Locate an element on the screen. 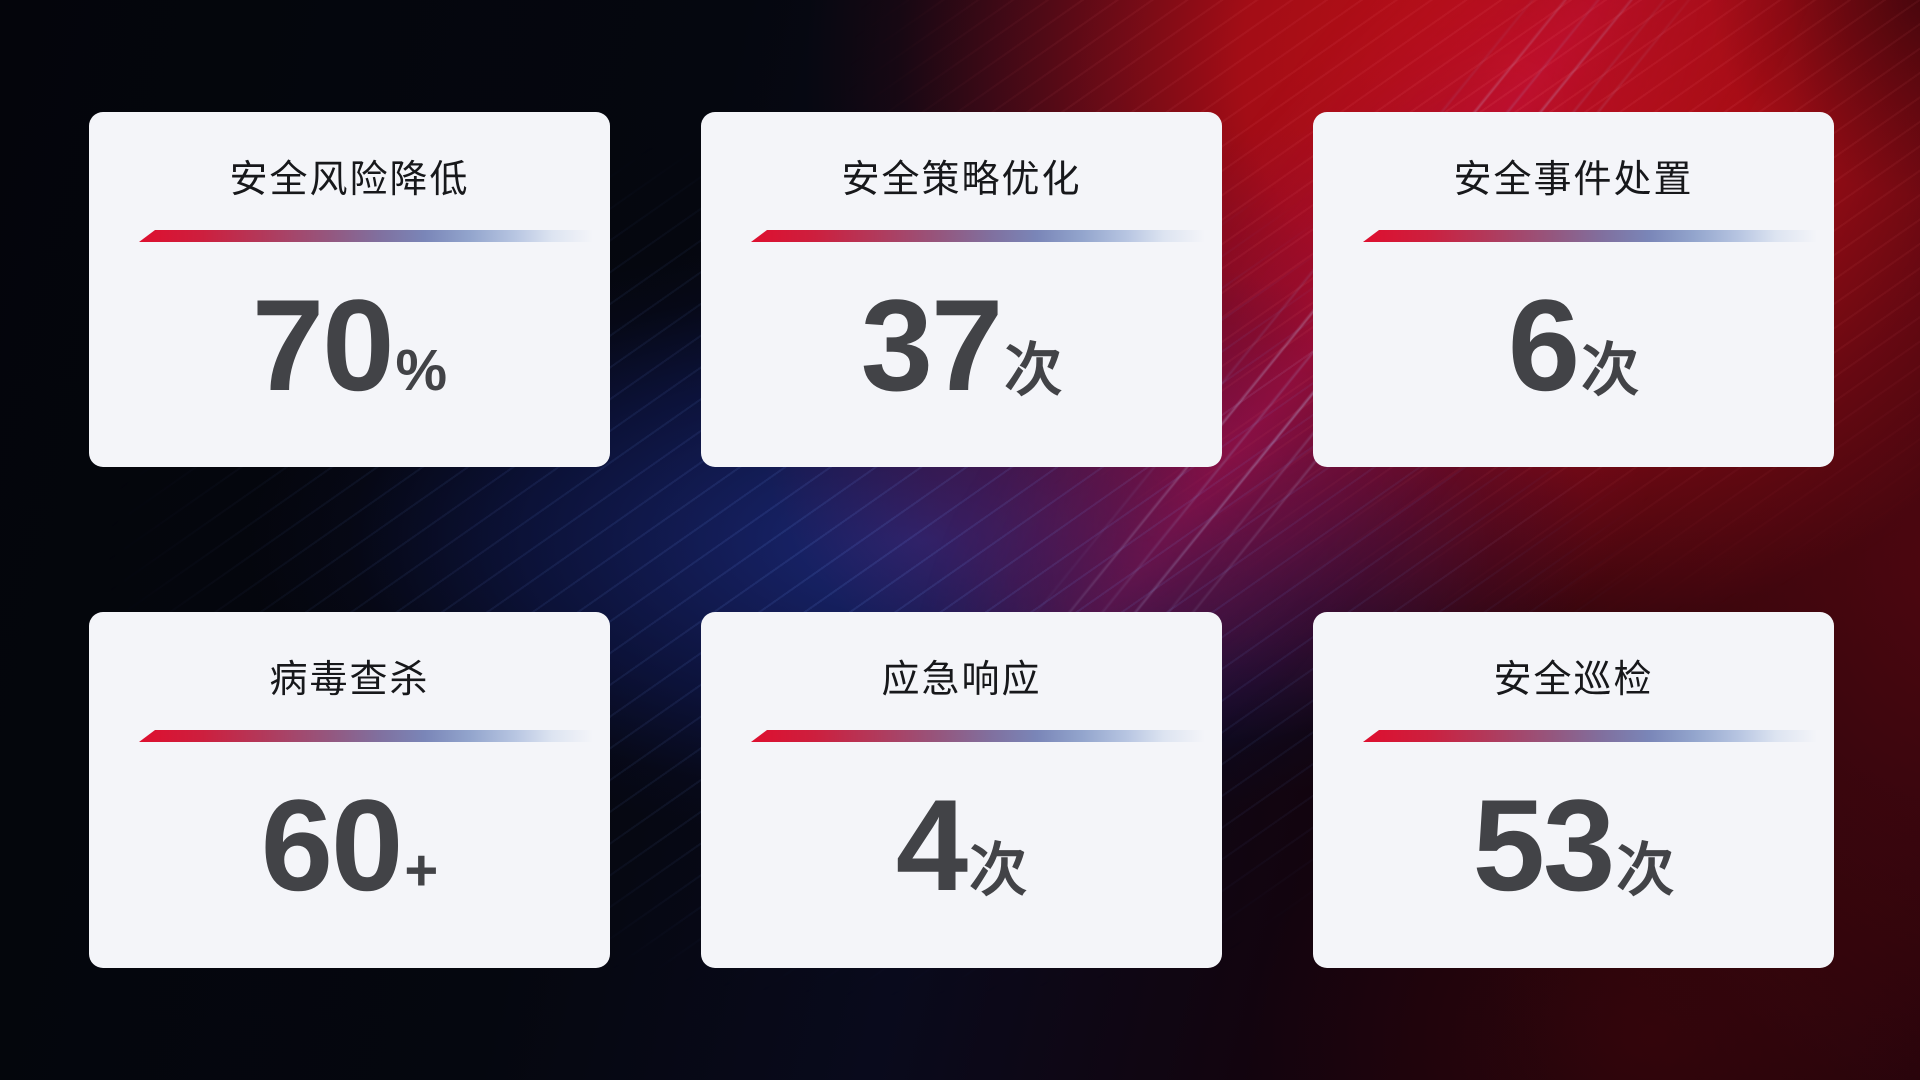 Image resolution: width=1920 pixels, height=1080 pixels. stat-card-value: 60 + is located at coordinates (349, 845).